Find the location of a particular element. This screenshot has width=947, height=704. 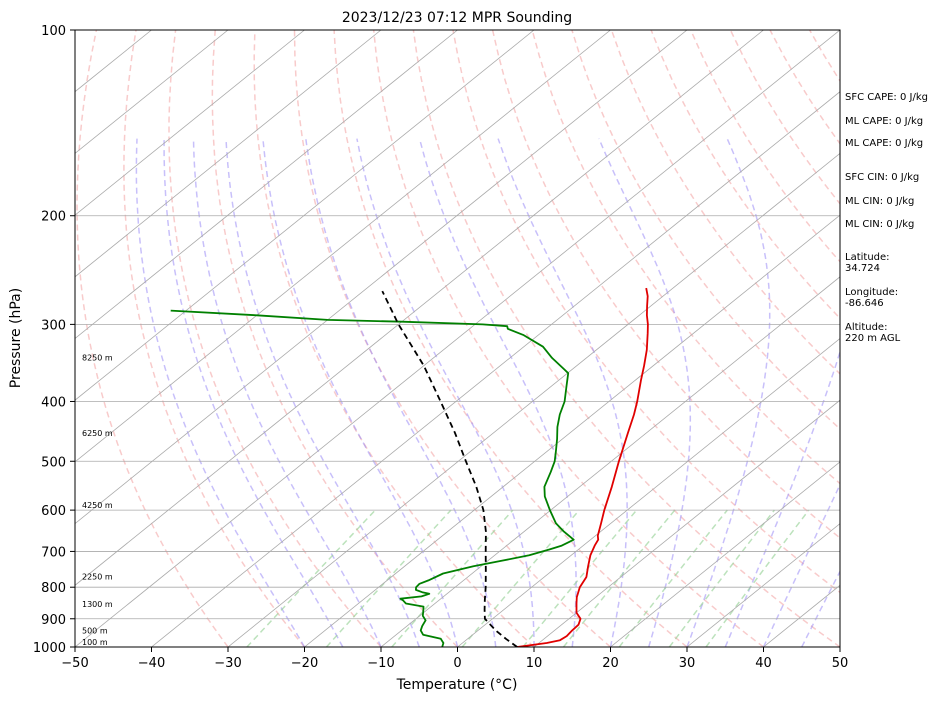

x-tick-label: 0 is located at coordinates (457, 663).